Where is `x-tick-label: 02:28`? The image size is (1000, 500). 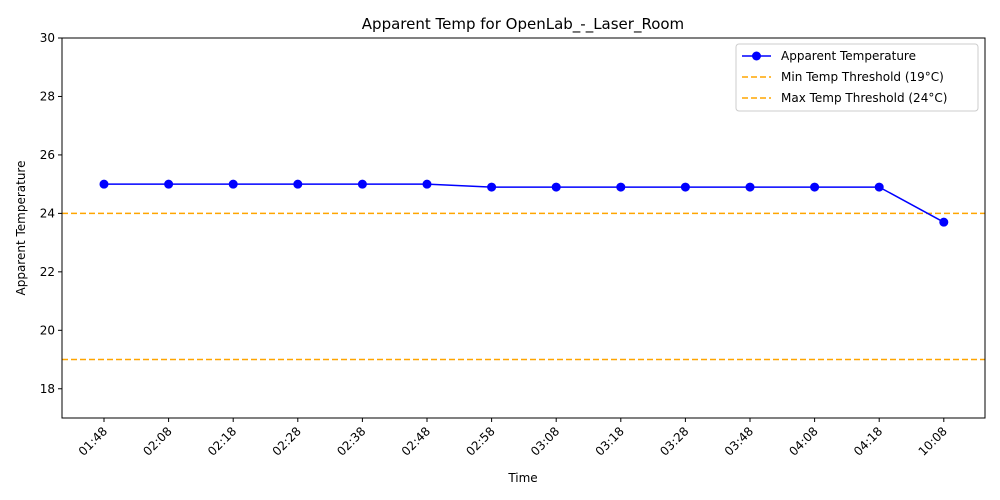 x-tick-label: 02:28 is located at coordinates (287, 441).